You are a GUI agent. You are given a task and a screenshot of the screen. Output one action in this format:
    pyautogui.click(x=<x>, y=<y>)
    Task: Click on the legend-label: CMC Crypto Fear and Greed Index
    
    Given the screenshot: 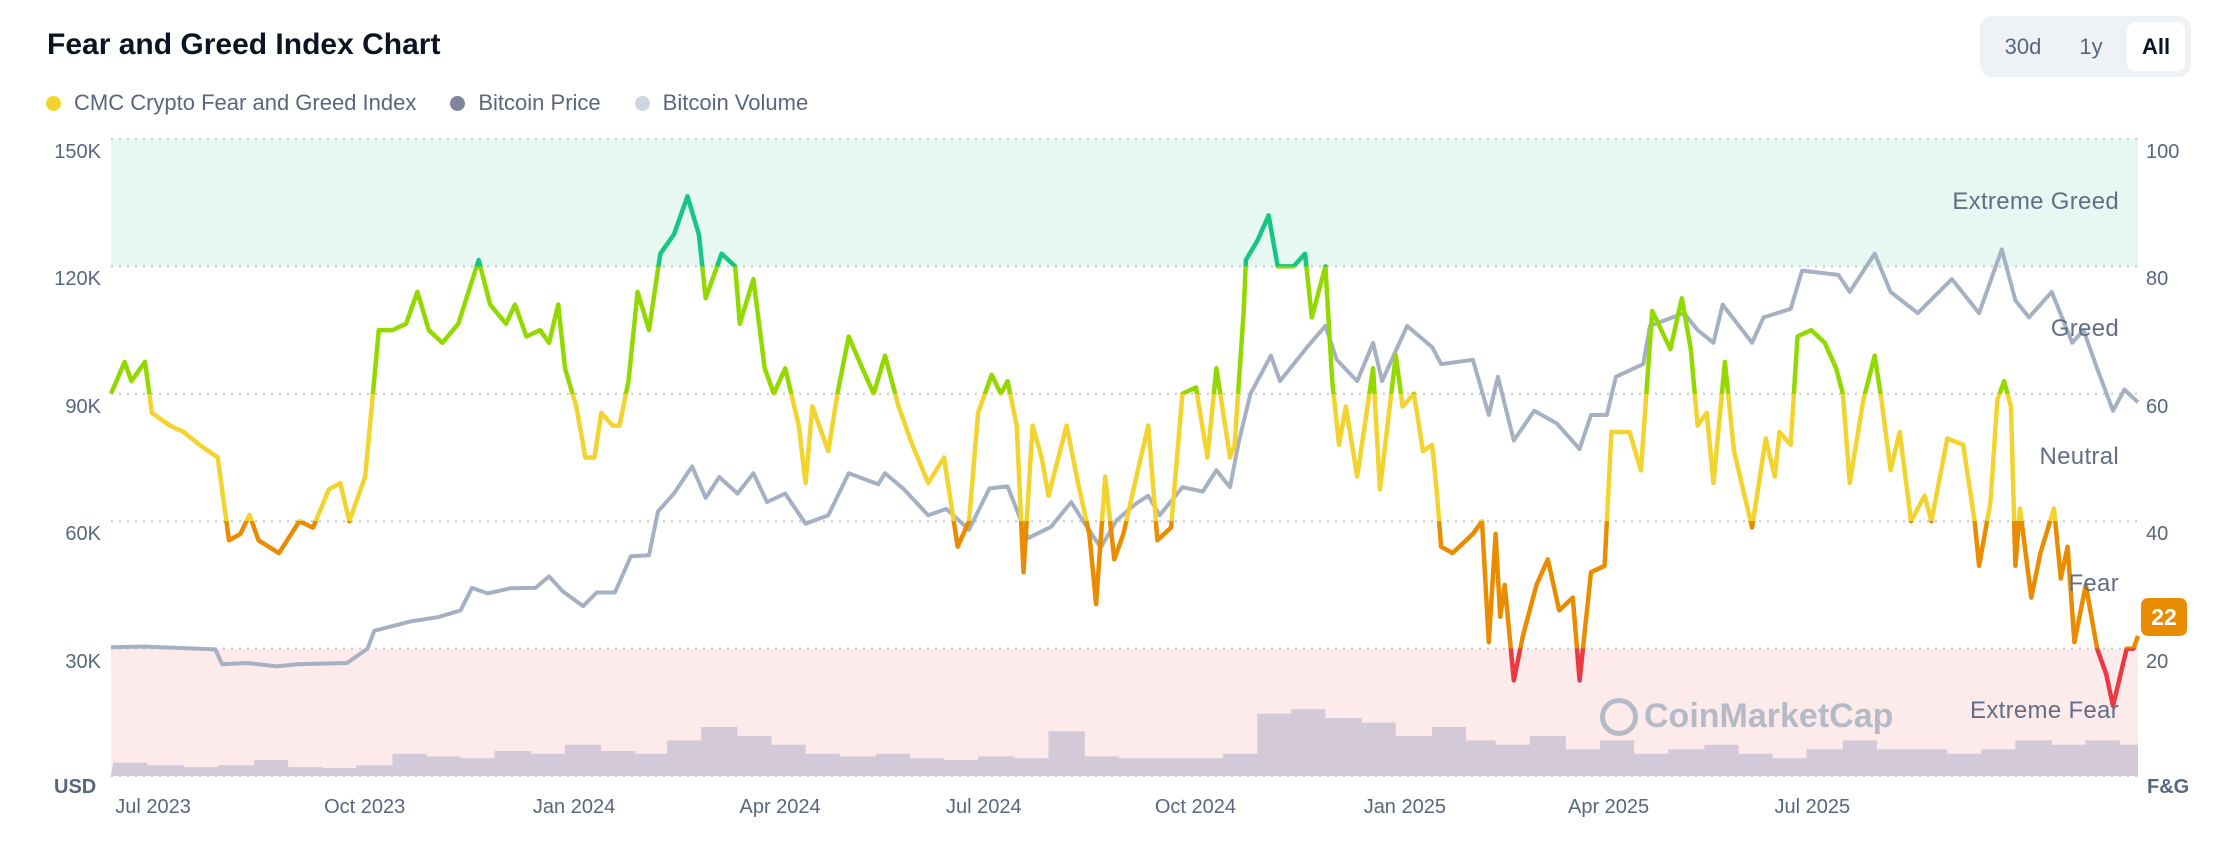 What is the action you would take?
    pyautogui.click(x=245, y=102)
    